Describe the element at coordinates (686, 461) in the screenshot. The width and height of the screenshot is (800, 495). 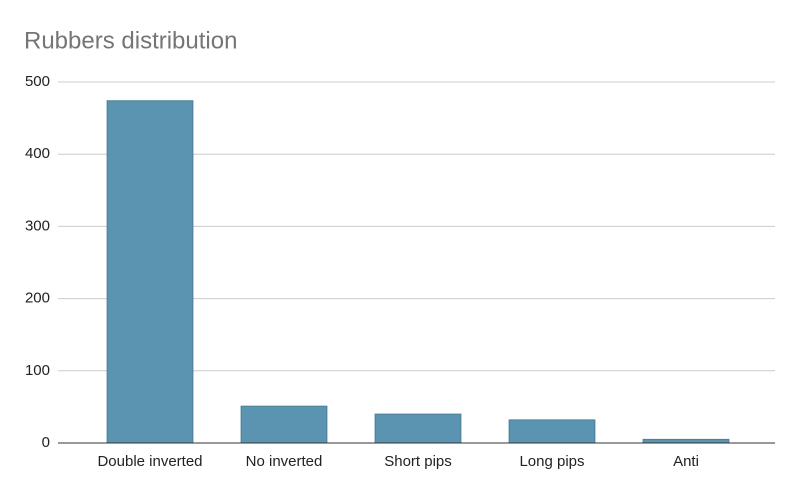
I see `x-tick-label: Anti` at that location.